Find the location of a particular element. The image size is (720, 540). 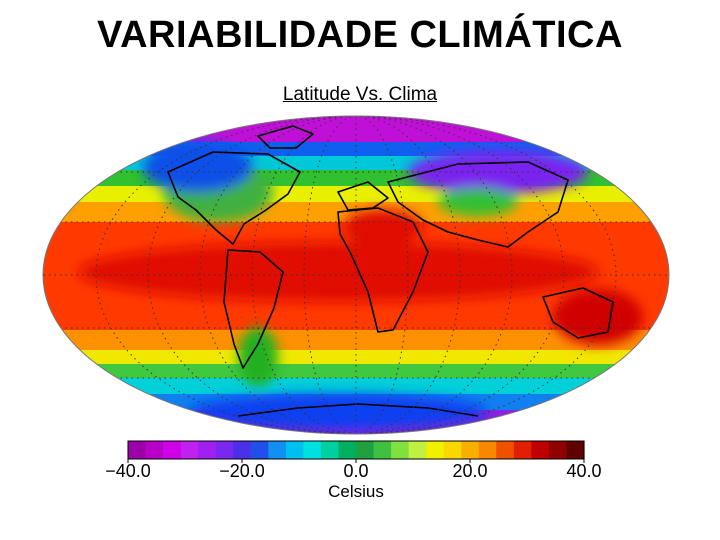

colorbar-ticks: −40.0 −20.0 0.0 20.0 40.0 is located at coordinates (353, 470).